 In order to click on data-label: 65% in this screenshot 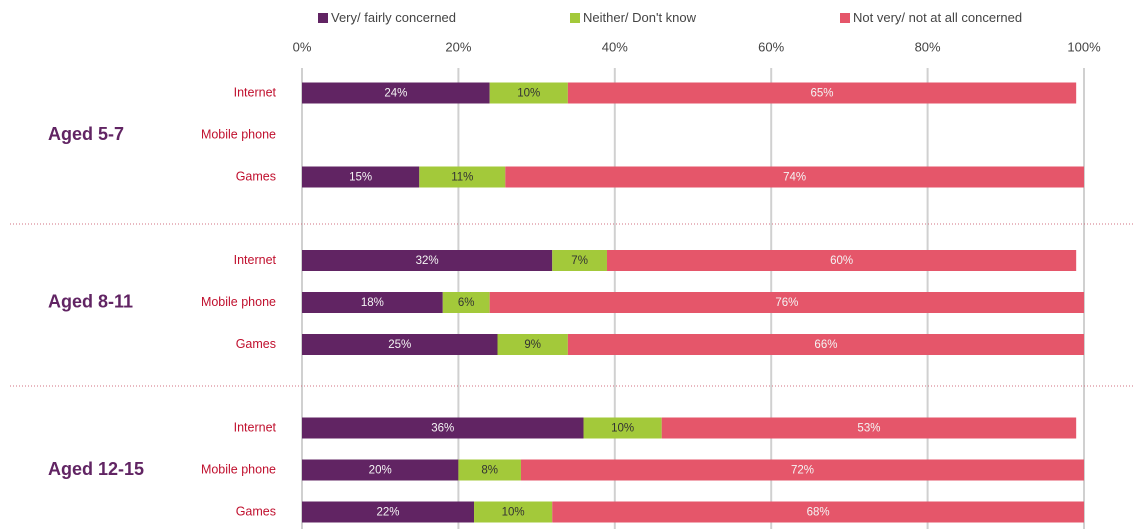, I will do `click(822, 94)`.